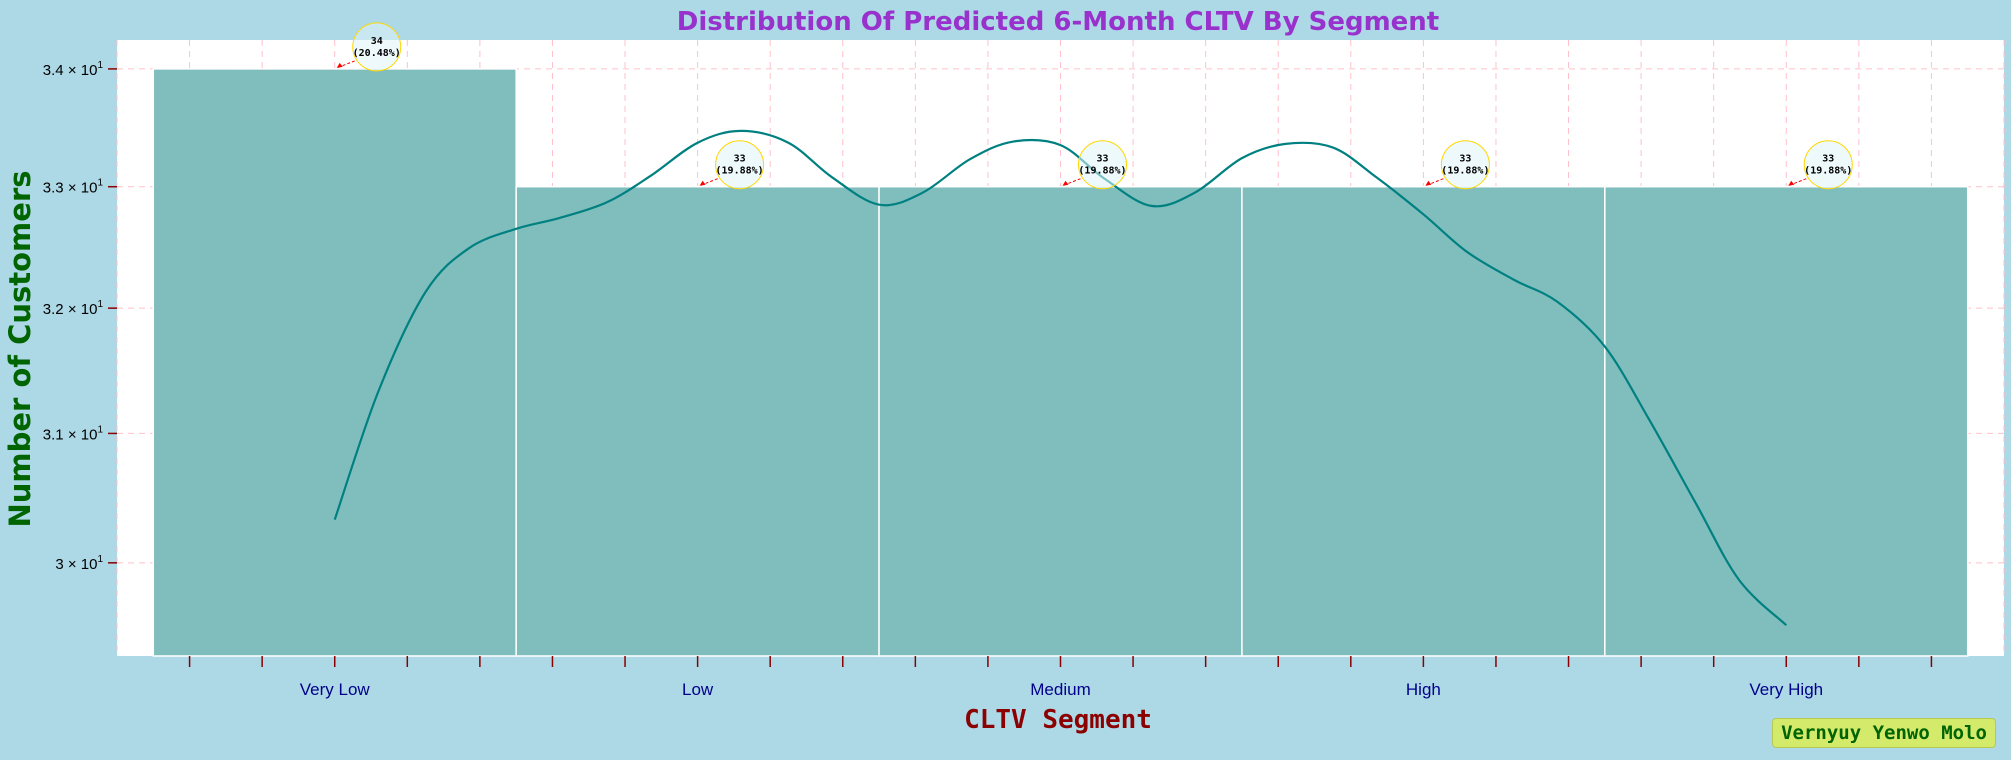  Describe the element at coordinates (73, 69) in the screenshot. I see `y-tick-label: 3.4 × 10¹` at that location.